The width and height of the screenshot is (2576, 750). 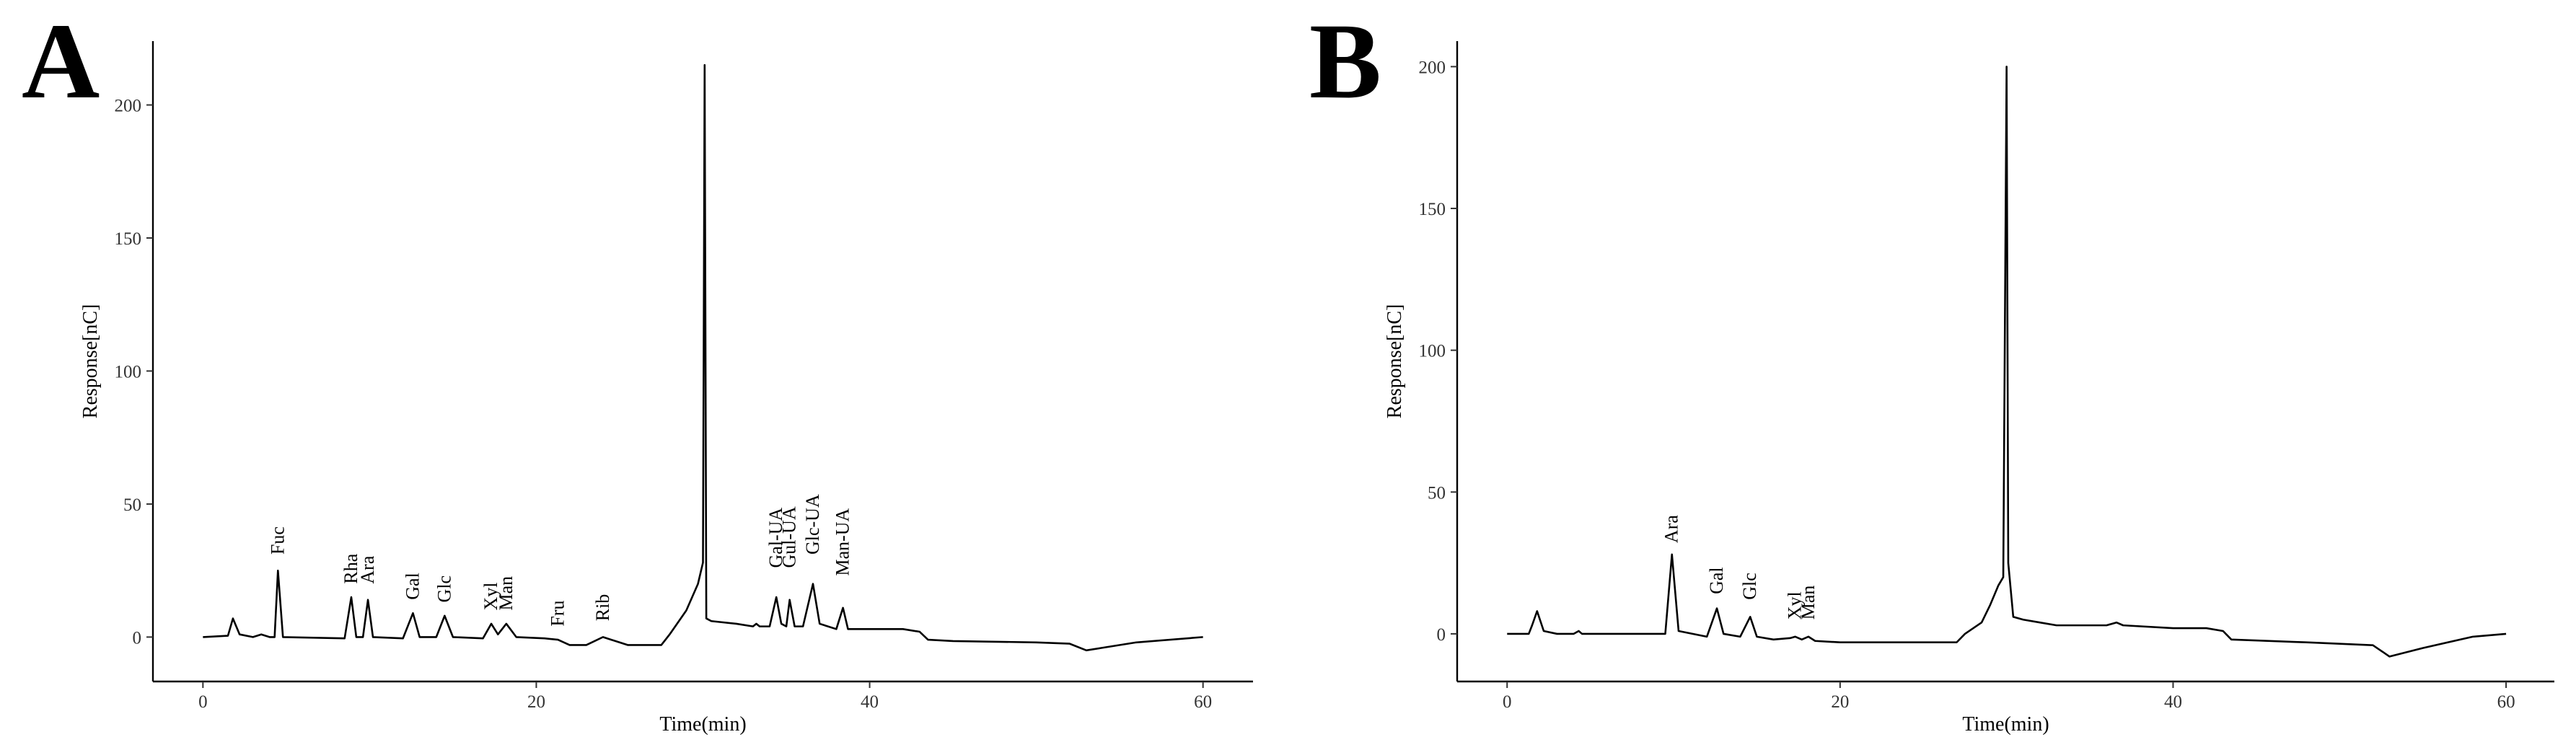 I want to click on peak-label: Rha, so click(x=350, y=568).